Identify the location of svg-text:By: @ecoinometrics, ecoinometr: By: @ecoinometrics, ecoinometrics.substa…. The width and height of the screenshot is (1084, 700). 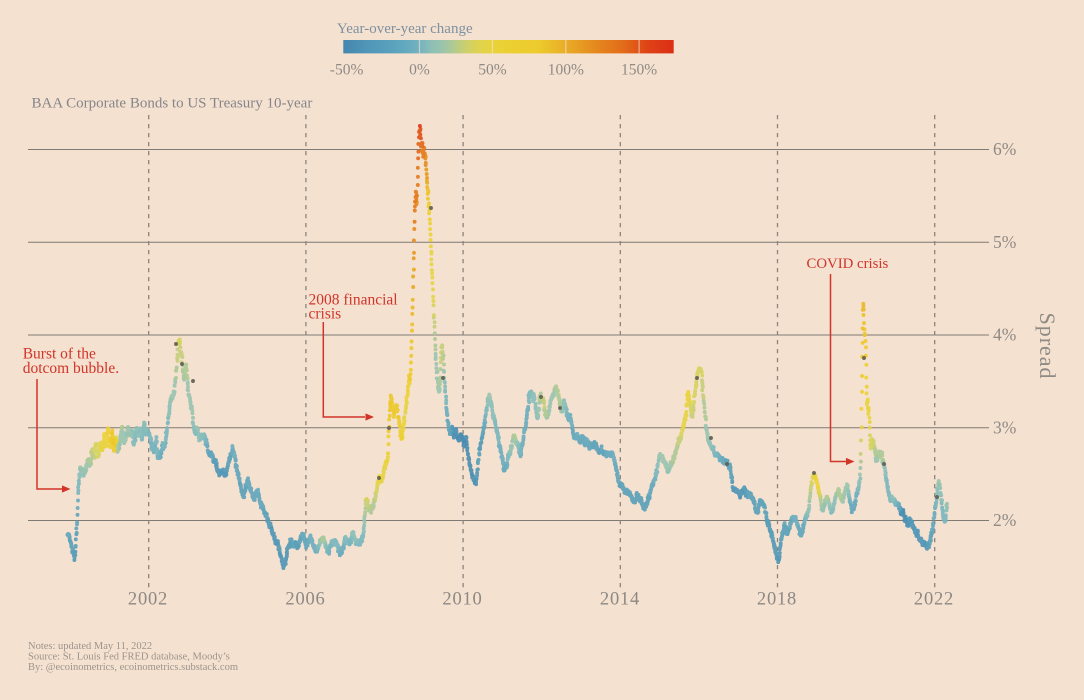
(133, 667).